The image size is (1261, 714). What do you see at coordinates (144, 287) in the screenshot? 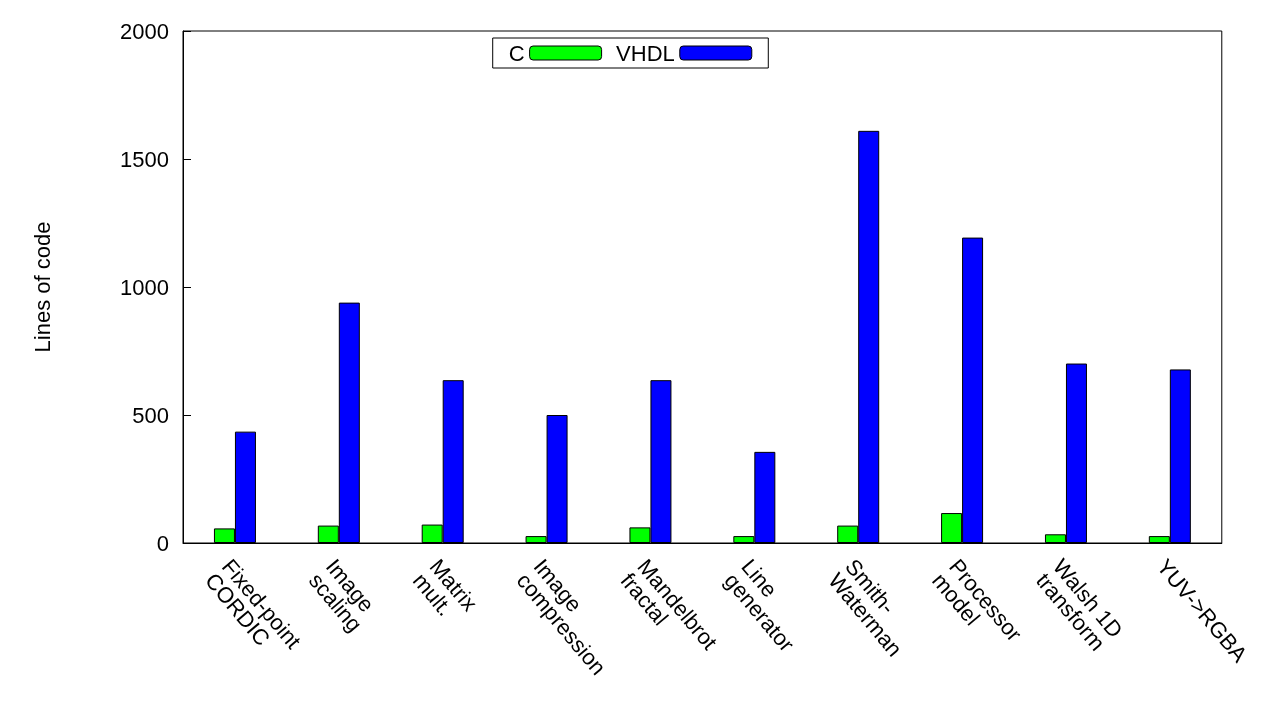
I see `y-tick-label: 1000` at bounding box center [144, 287].